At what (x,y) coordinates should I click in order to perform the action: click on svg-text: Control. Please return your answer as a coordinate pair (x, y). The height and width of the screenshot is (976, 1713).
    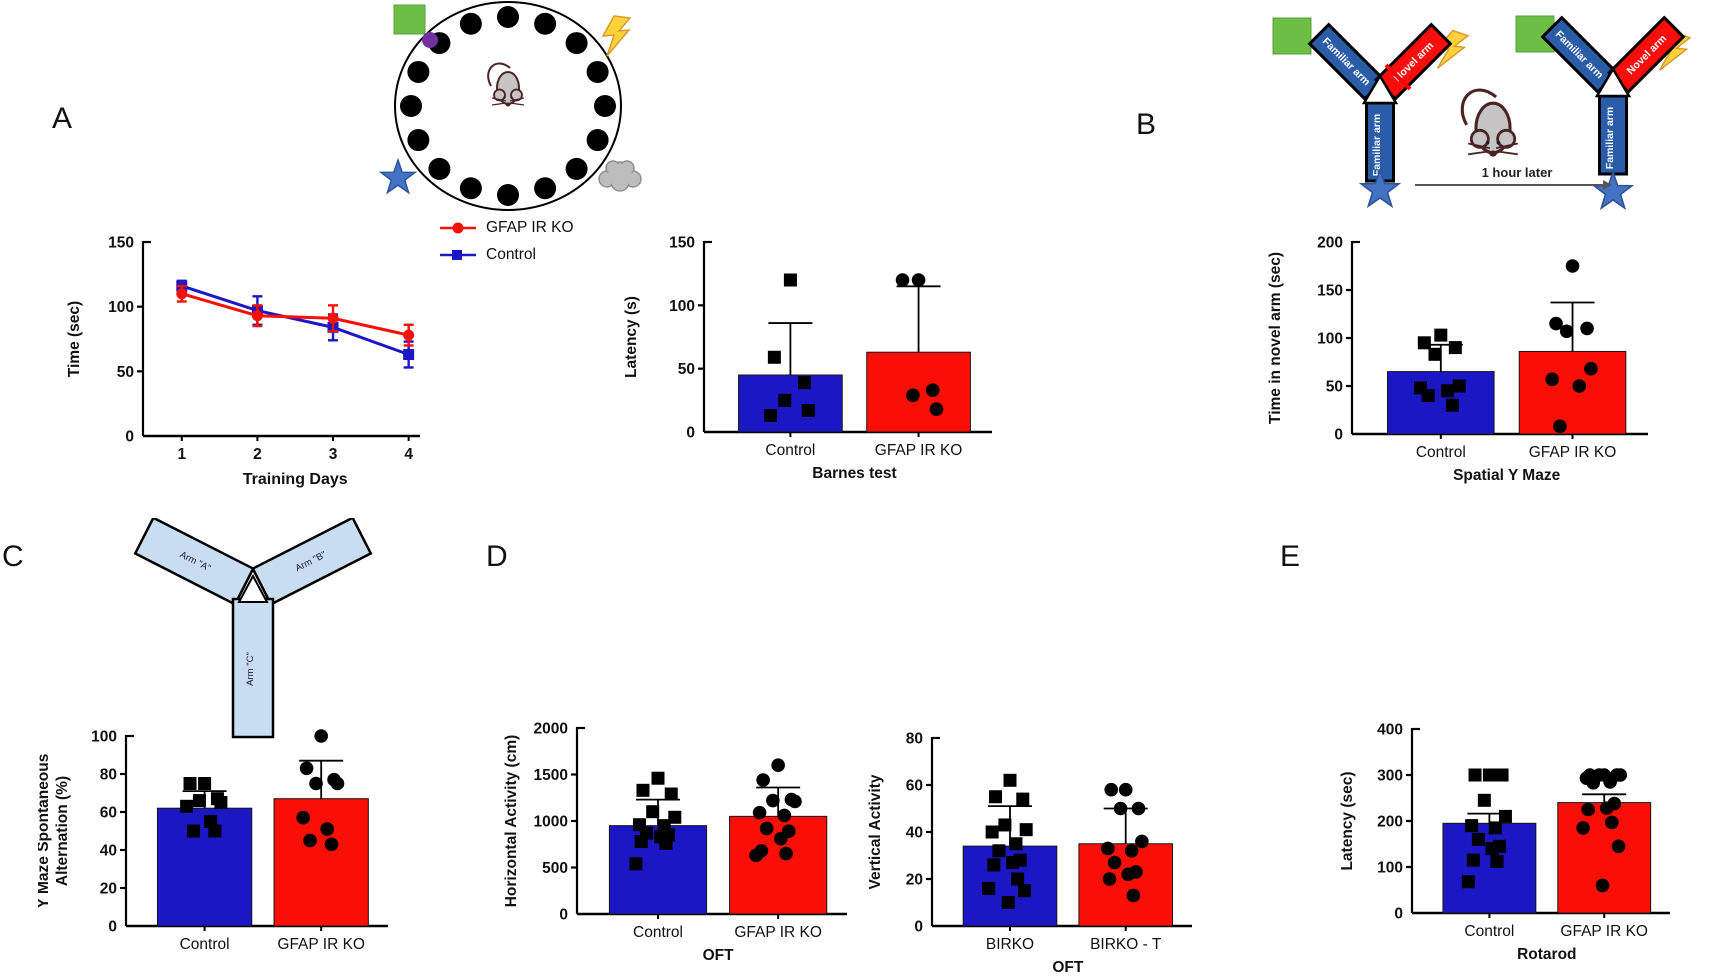
    Looking at the image, I should click on (205, 944).